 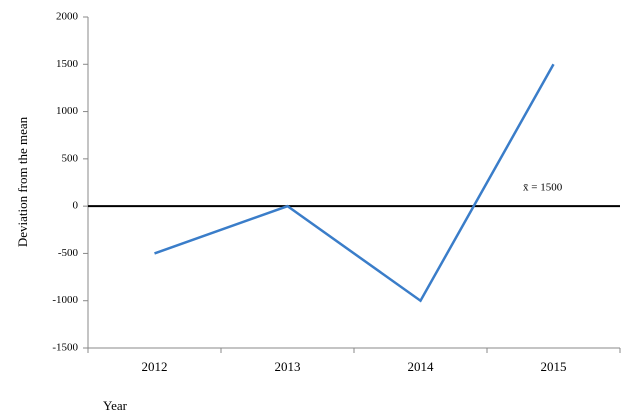 I want to click on y-tick-label: 1500, so click(x=67, y=64).